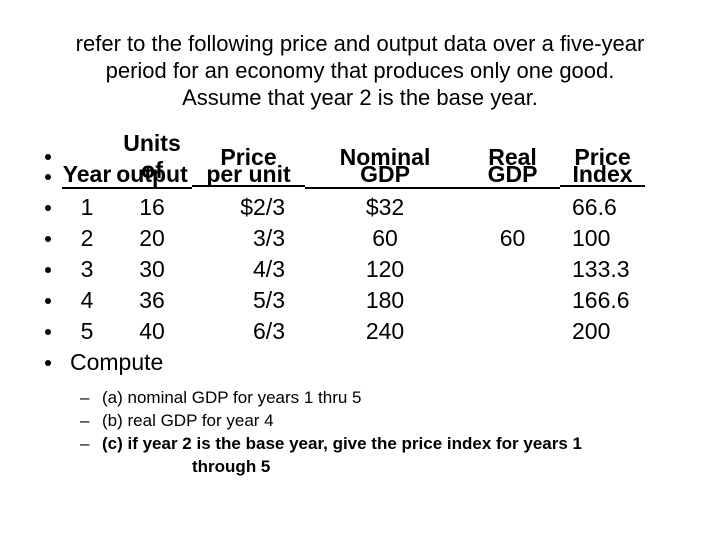 The image size is (720, 540). I want to click on cell-year: 4, so click(87, 300).